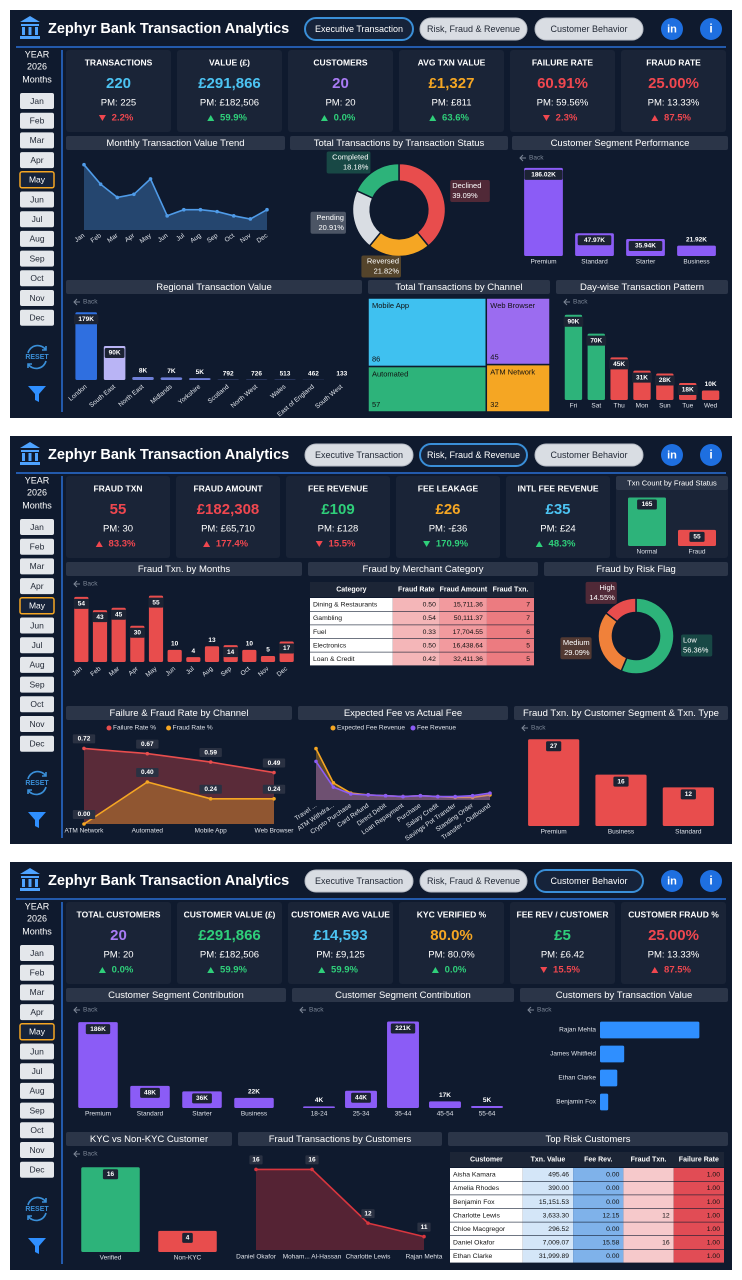 Image resolution: width=742 pixels, height=1280 pixels. Describe the element at coordinates (563, 103) in the screenshot. I see `kpi-previous-month: PM: 59.56%` at that location.